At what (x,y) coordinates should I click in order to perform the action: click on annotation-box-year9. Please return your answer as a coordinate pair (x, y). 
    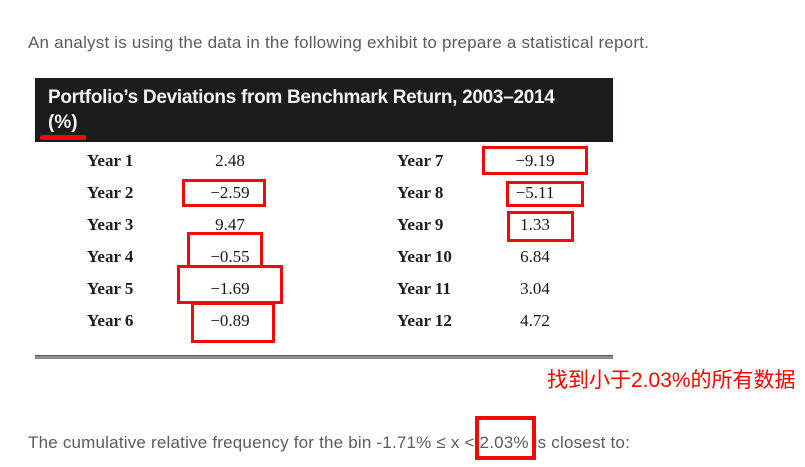
    Looking at the image, I should click on (540, 226).